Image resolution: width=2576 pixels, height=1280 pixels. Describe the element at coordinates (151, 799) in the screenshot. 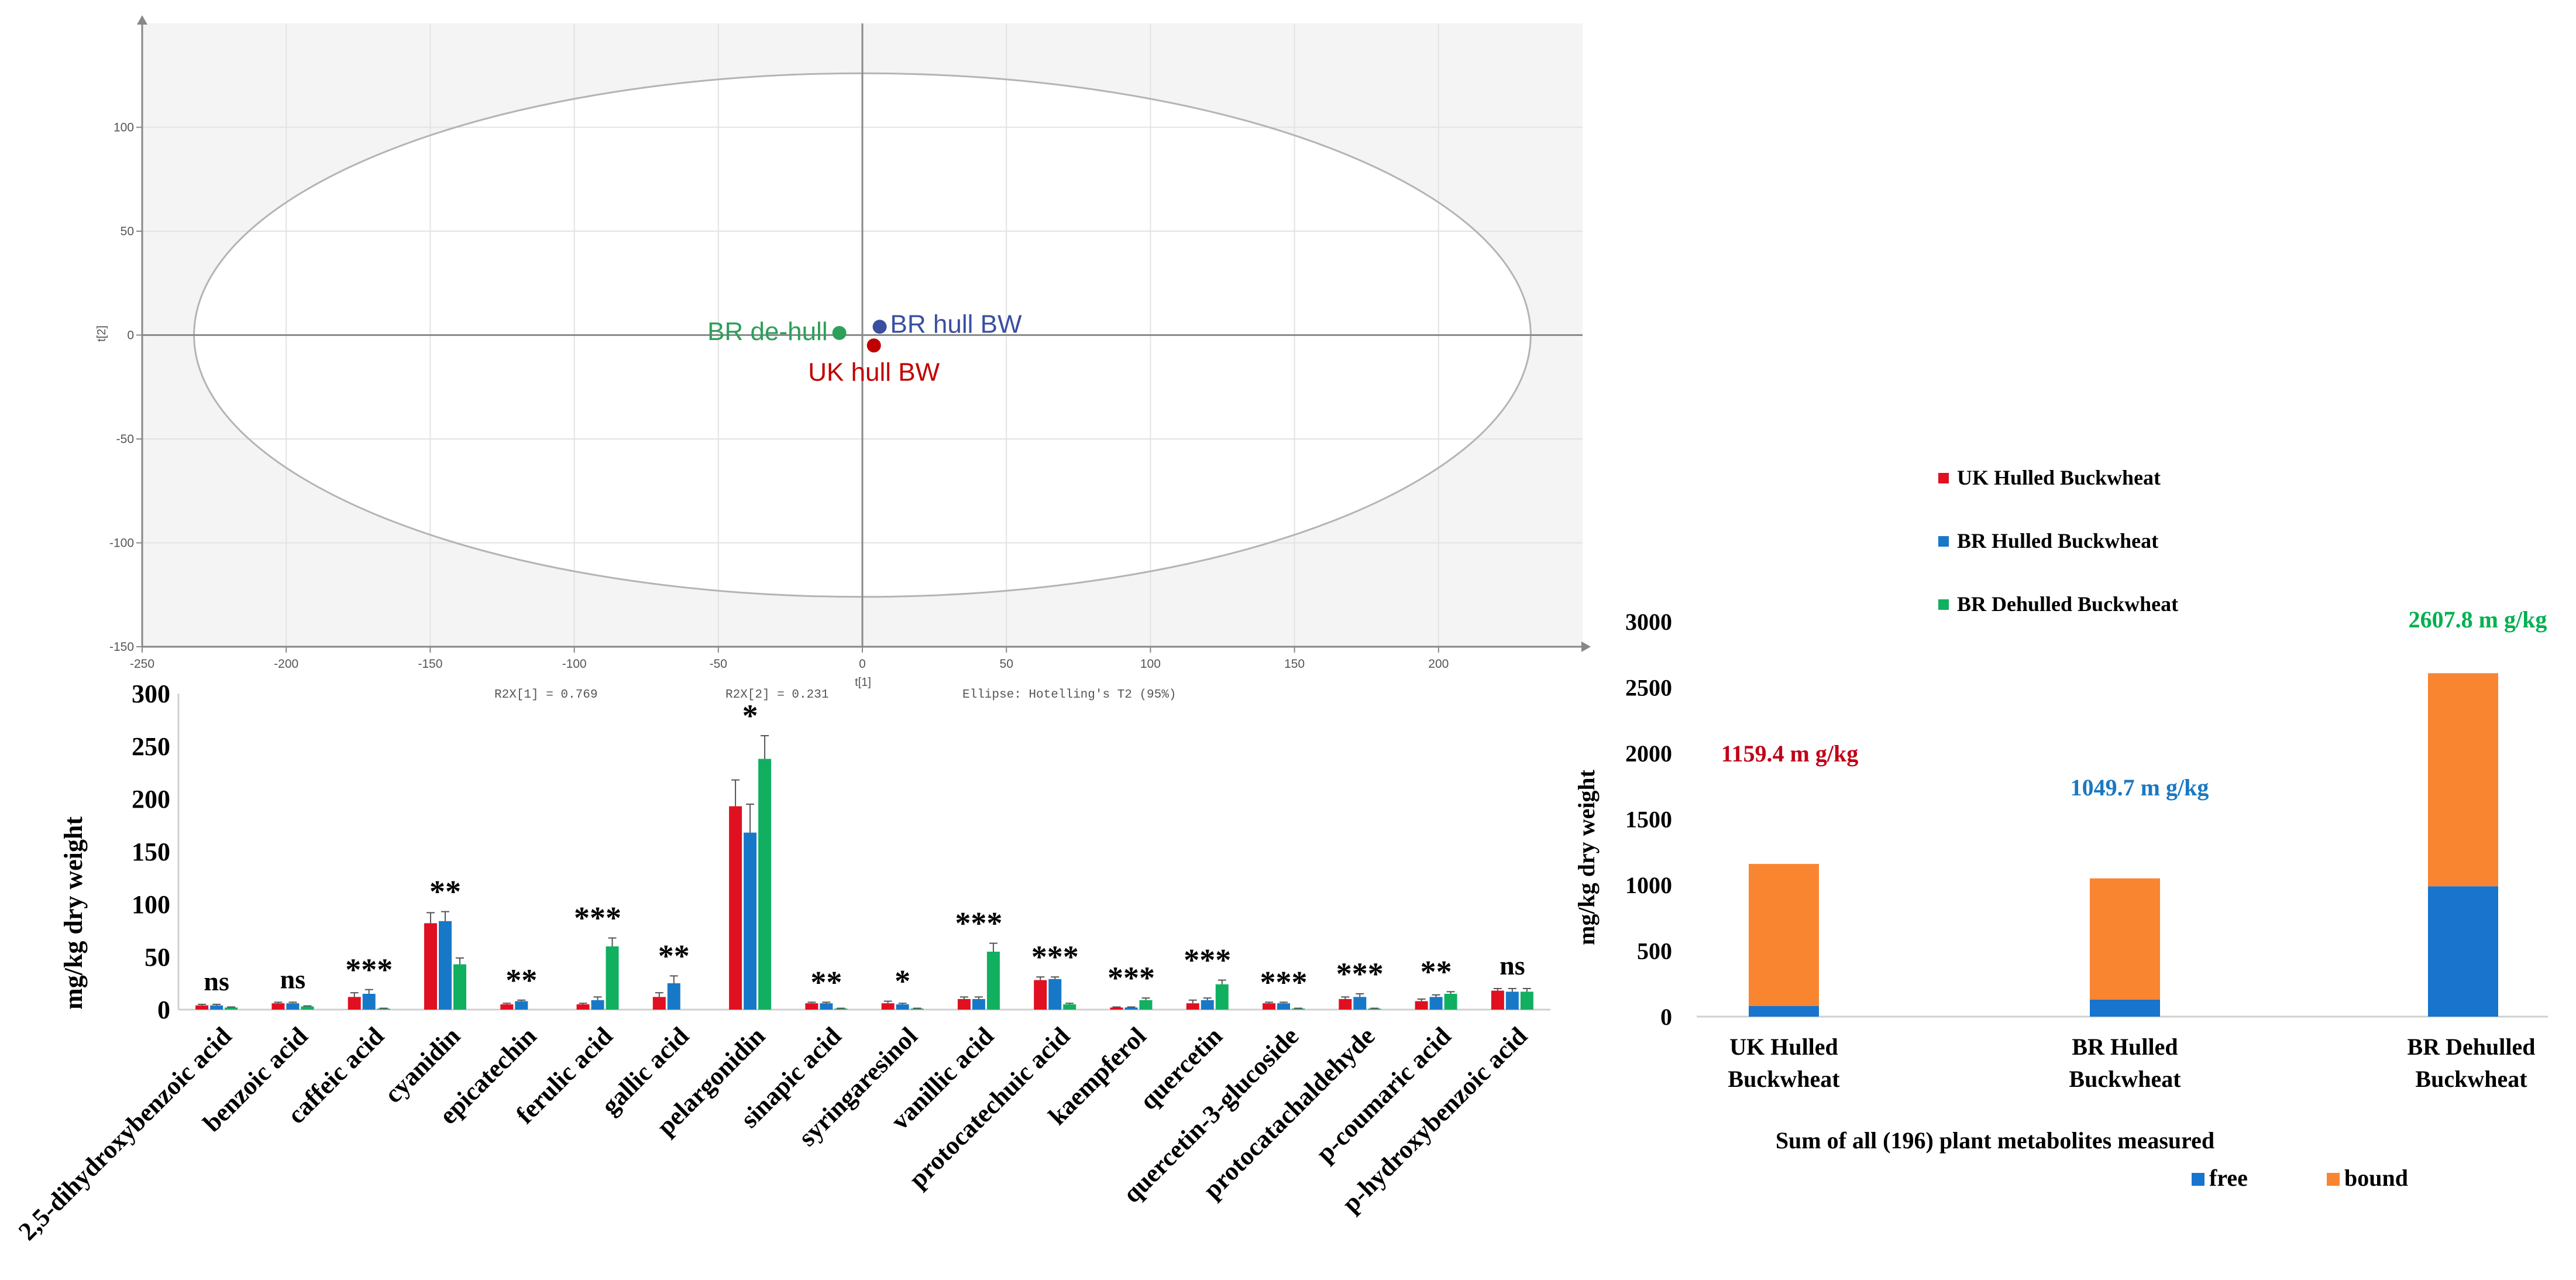

I see `grouped-bar-y-tick-label: 200` at that location.